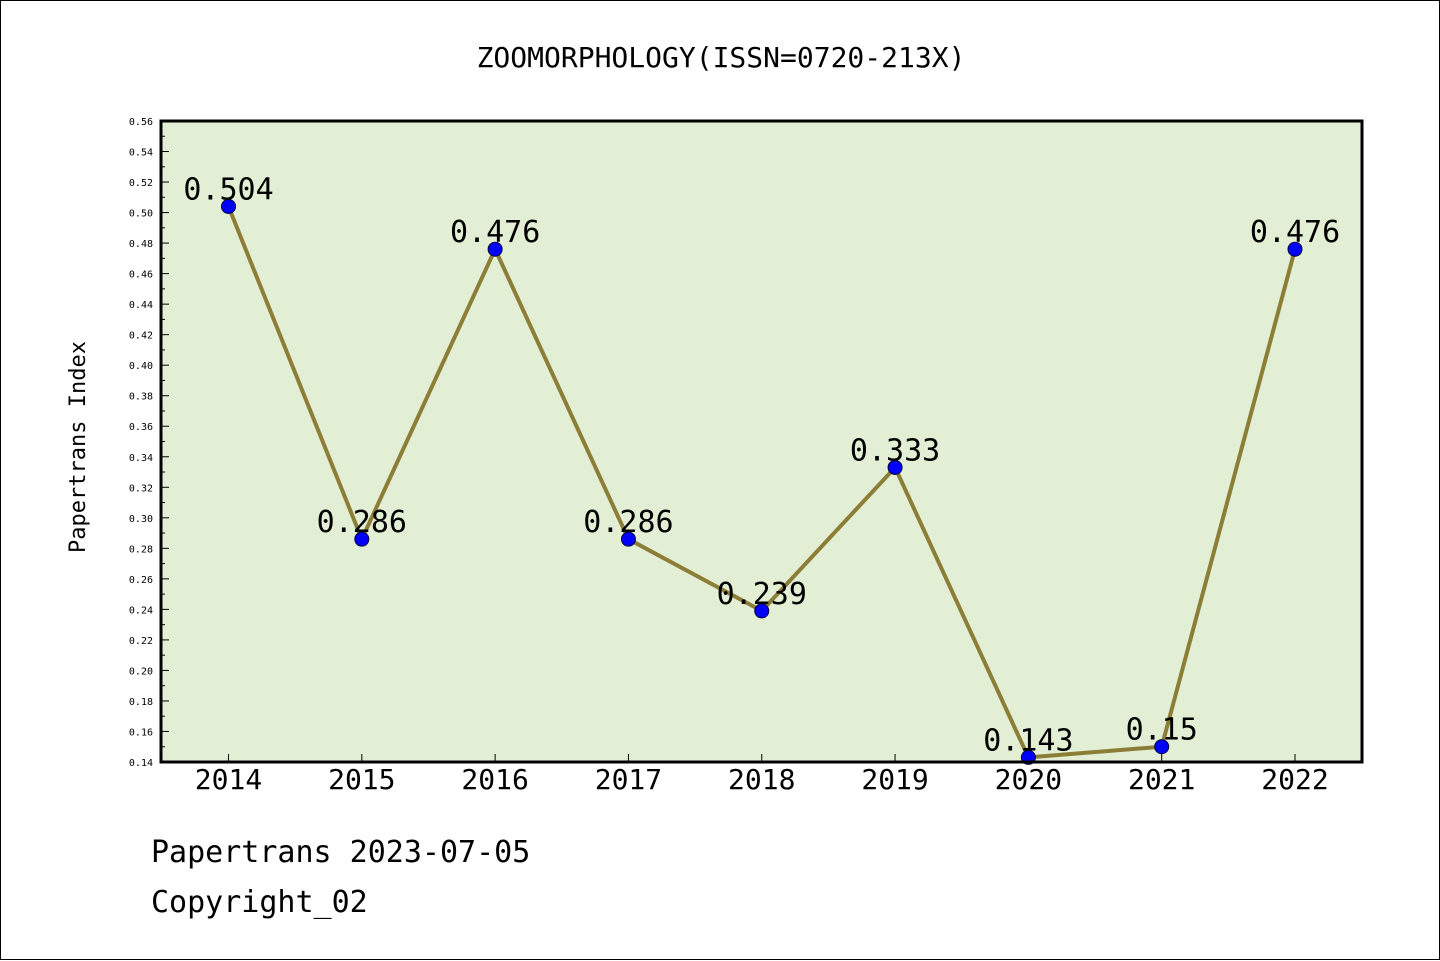 Image resolution: width=1440 pixels, height=961 pixels. I want to click on y-tick-label: 0.44, so click(141, 305).